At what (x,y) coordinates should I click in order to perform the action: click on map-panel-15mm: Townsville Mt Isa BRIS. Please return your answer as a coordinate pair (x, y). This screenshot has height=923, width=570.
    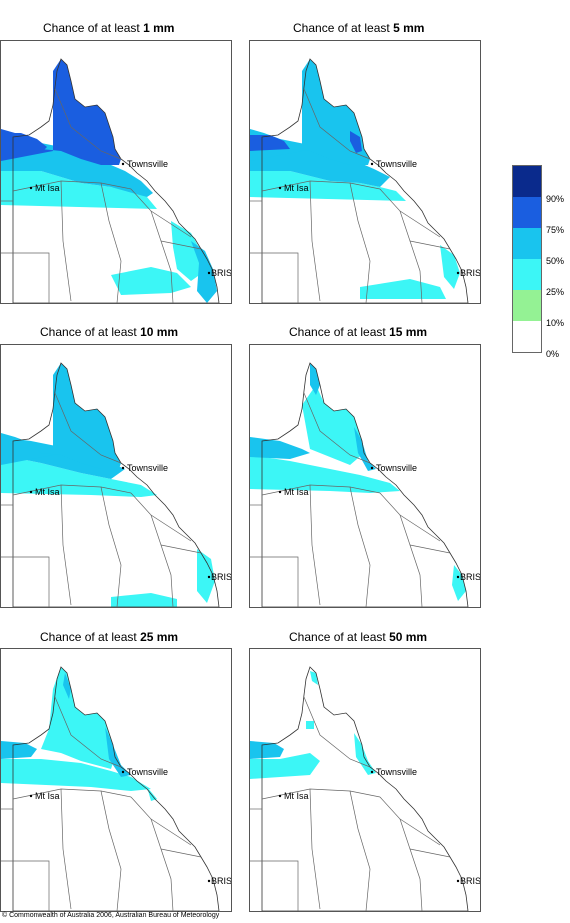
    Looking at the image, I should click on (365, 476).